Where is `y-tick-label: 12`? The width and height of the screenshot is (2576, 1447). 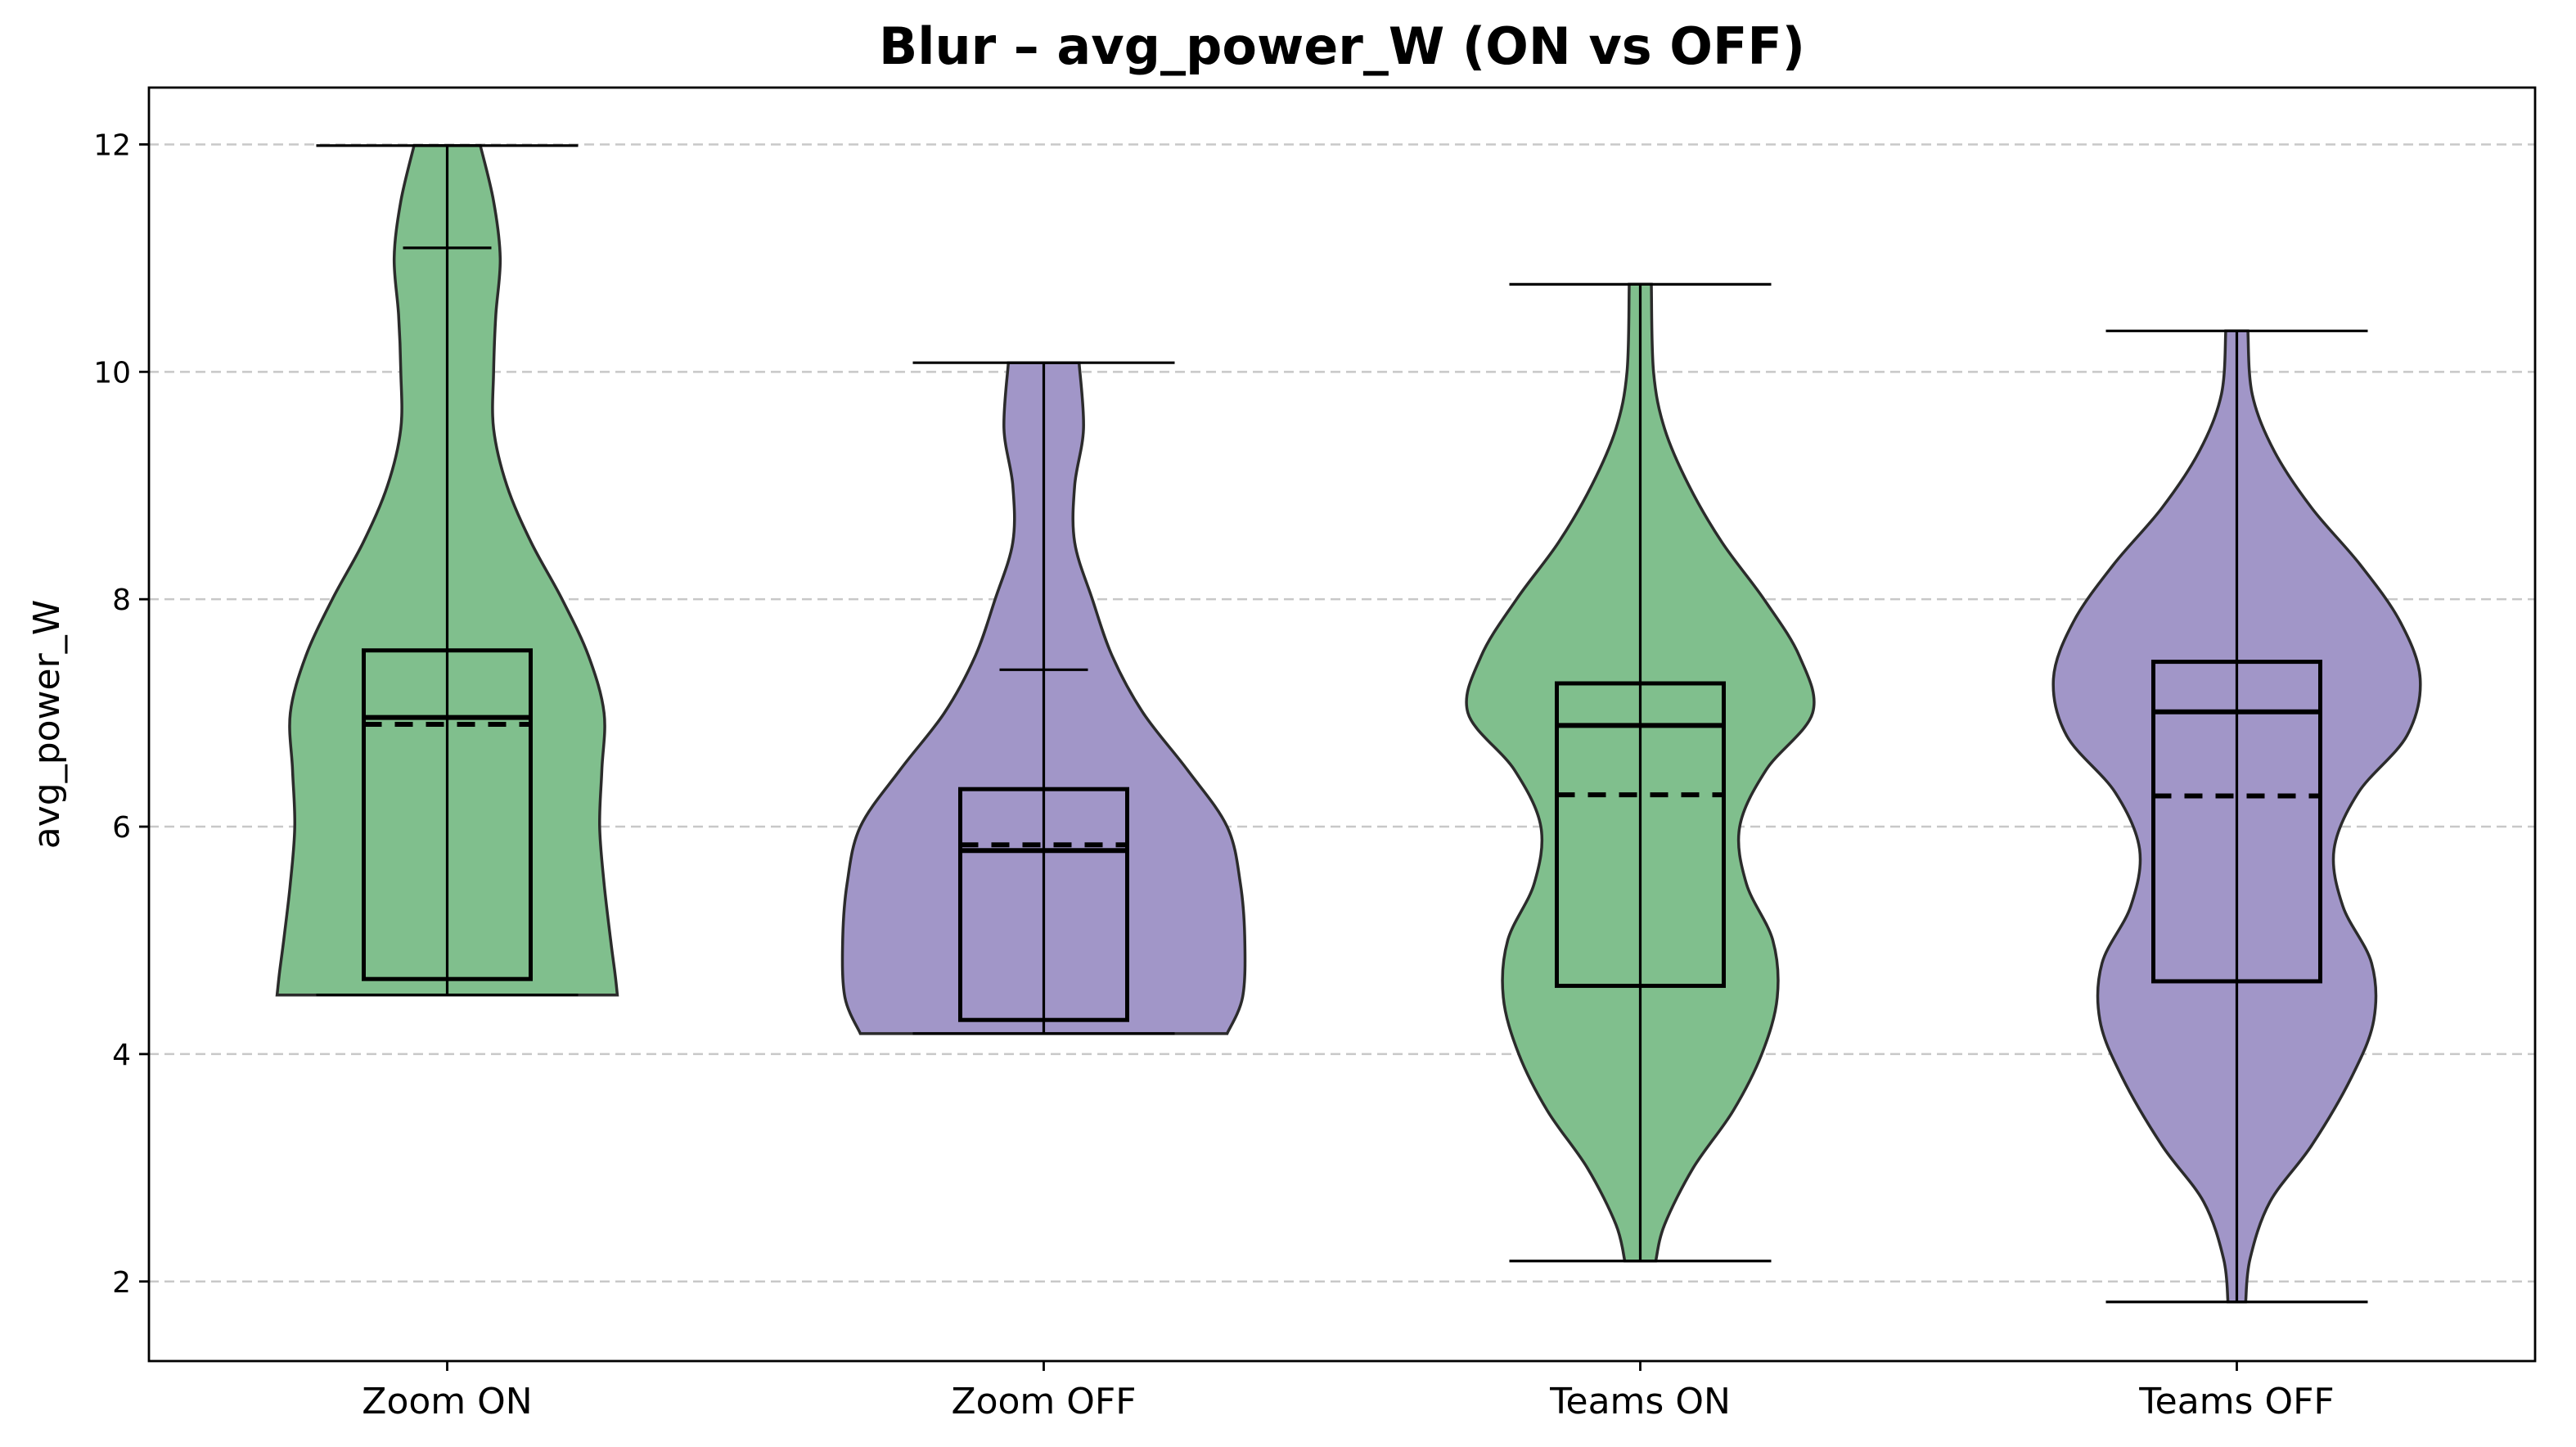
y-tick-label: 12 is located at coordinates (112, 145).